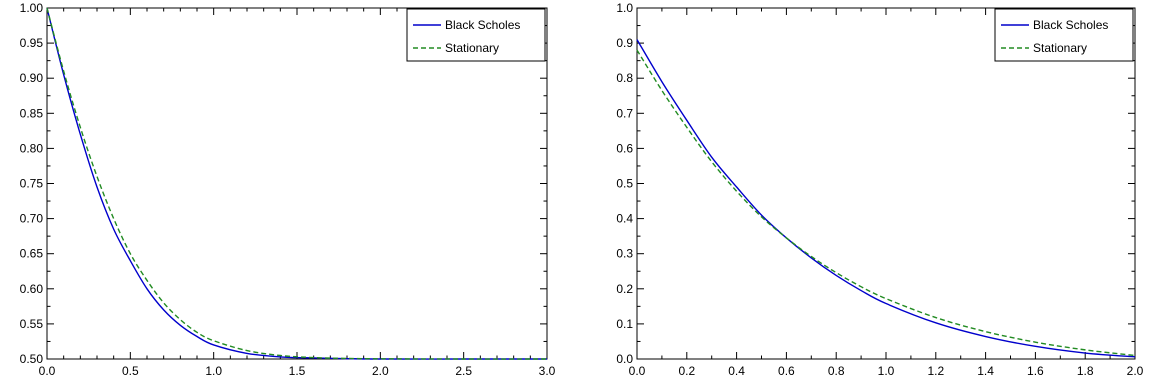  I want to click on x-tick-label: 3.0, so click(547, 371).